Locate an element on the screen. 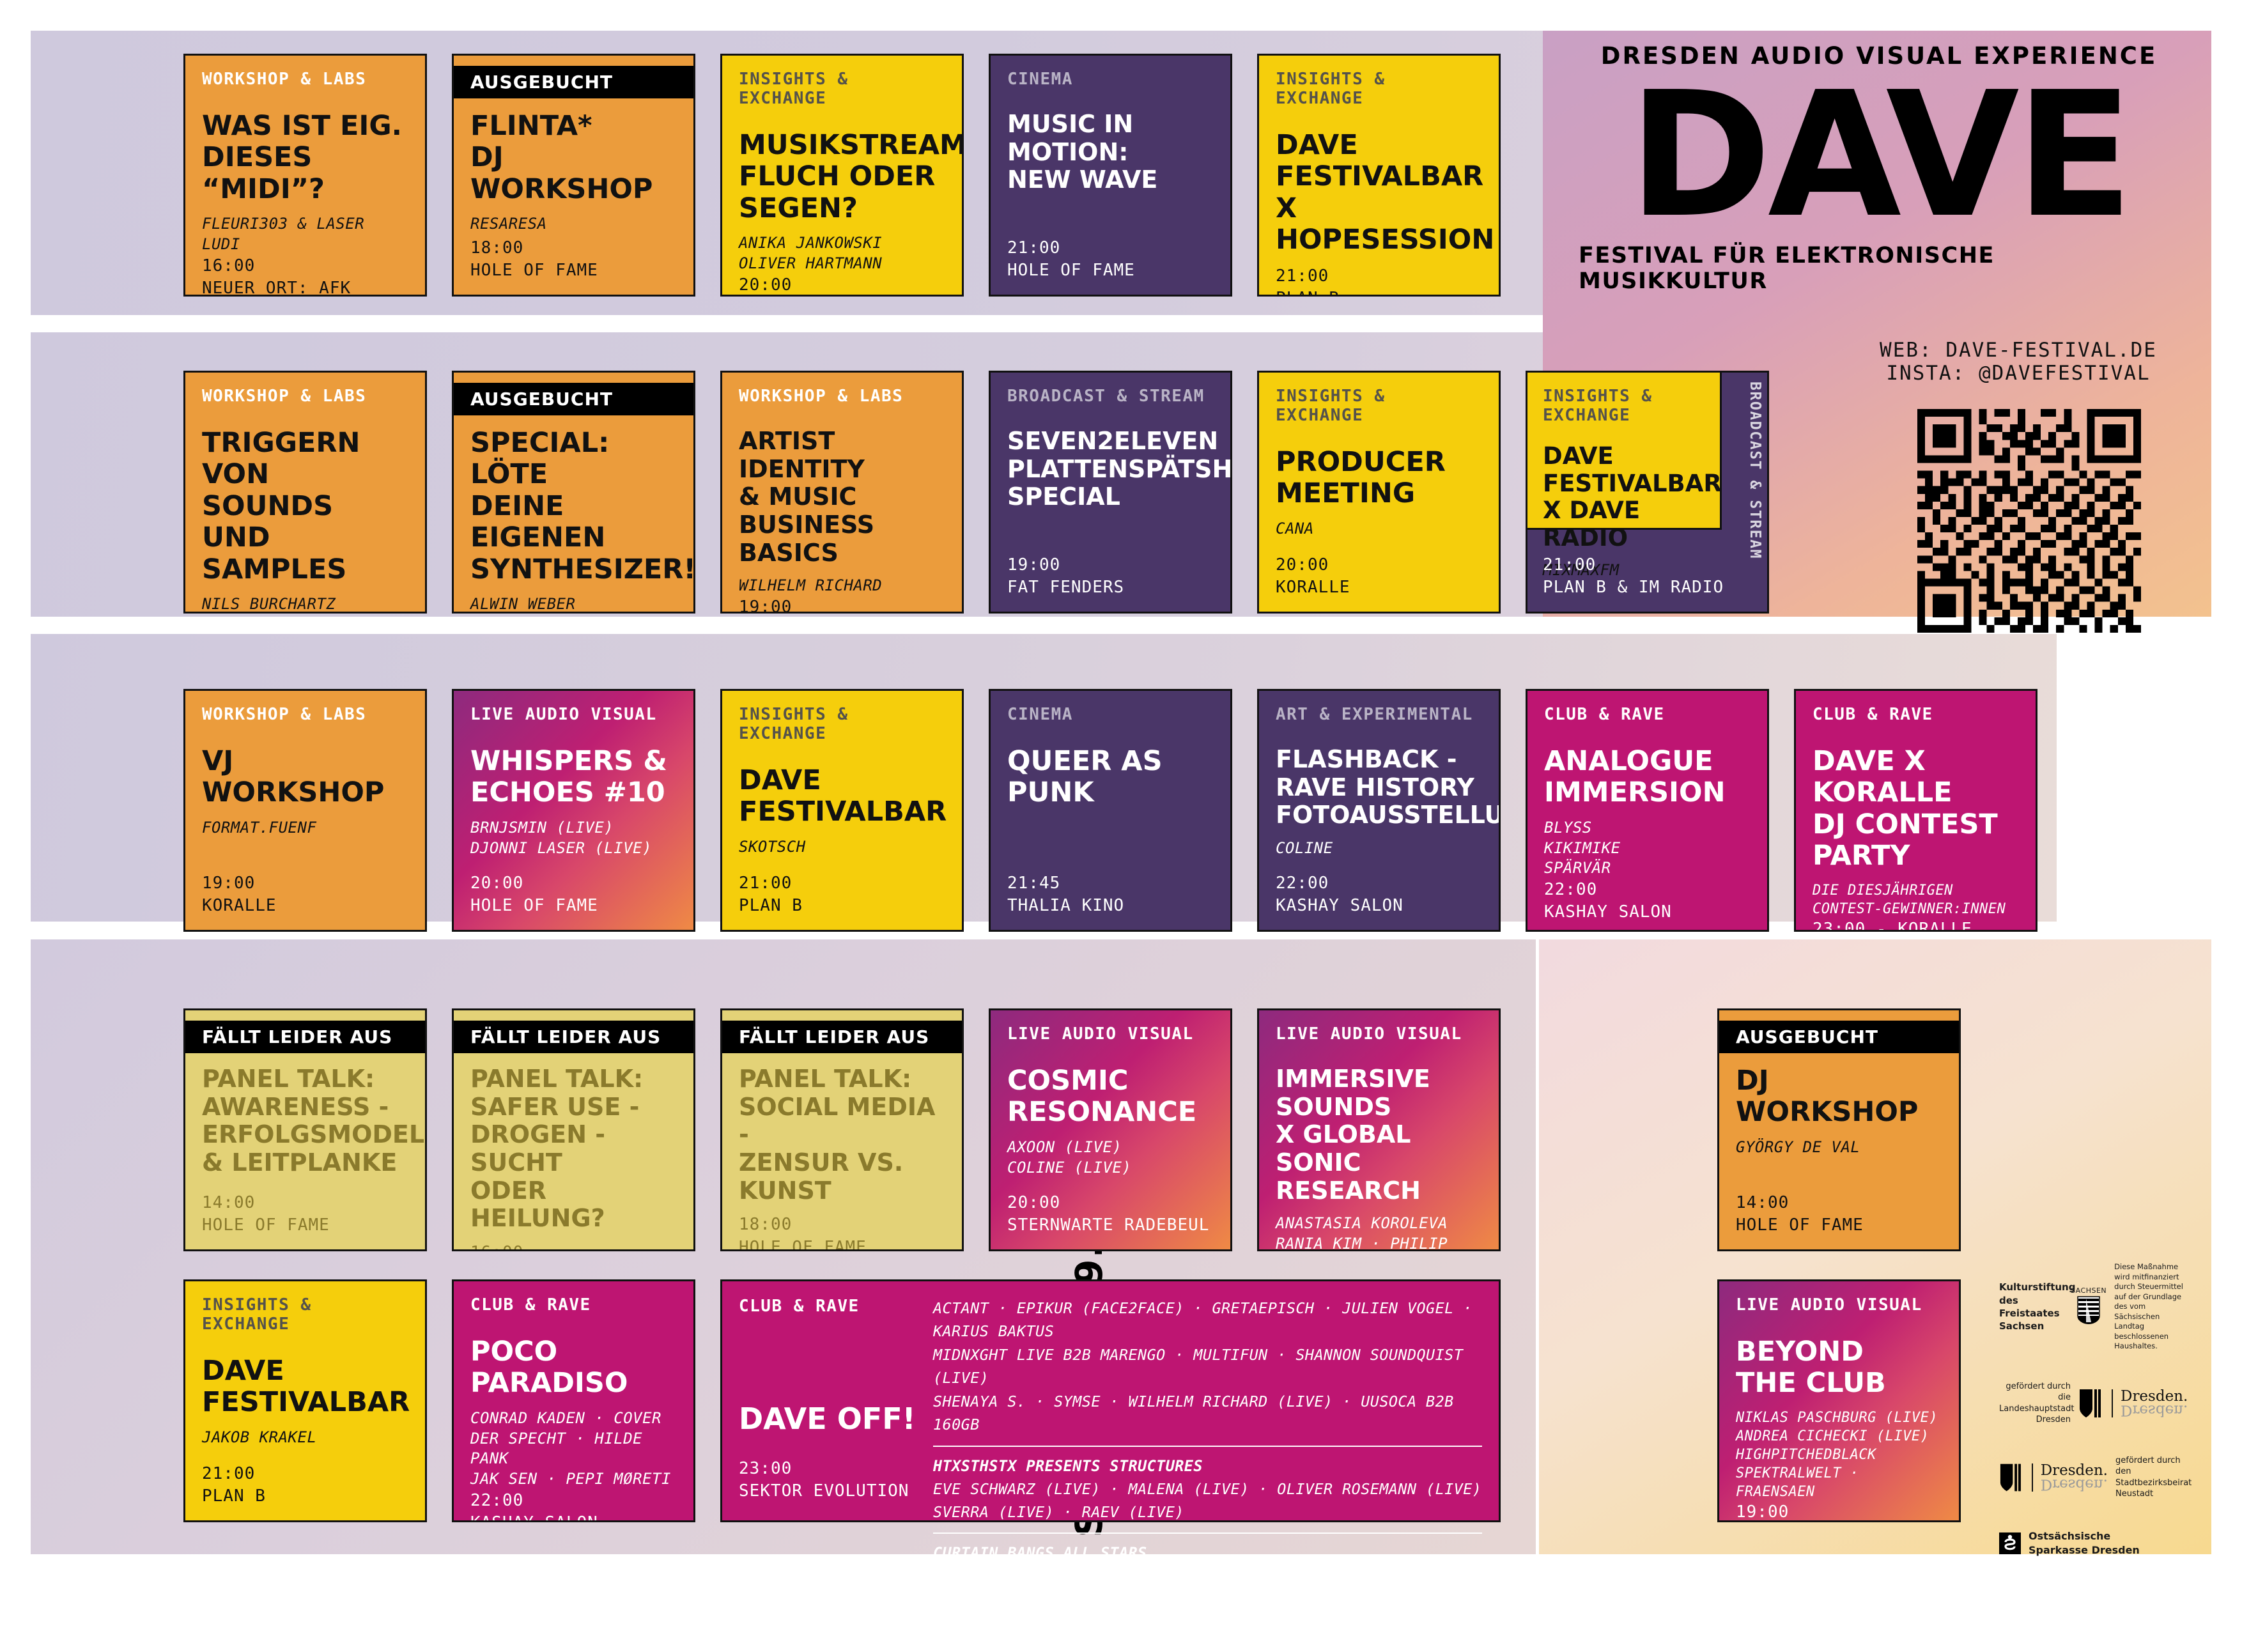 Image resolution: width=2242 pixels, height=1652 pixels. event-title: VJ WORKSHOP is located at coordinates (305, 777).